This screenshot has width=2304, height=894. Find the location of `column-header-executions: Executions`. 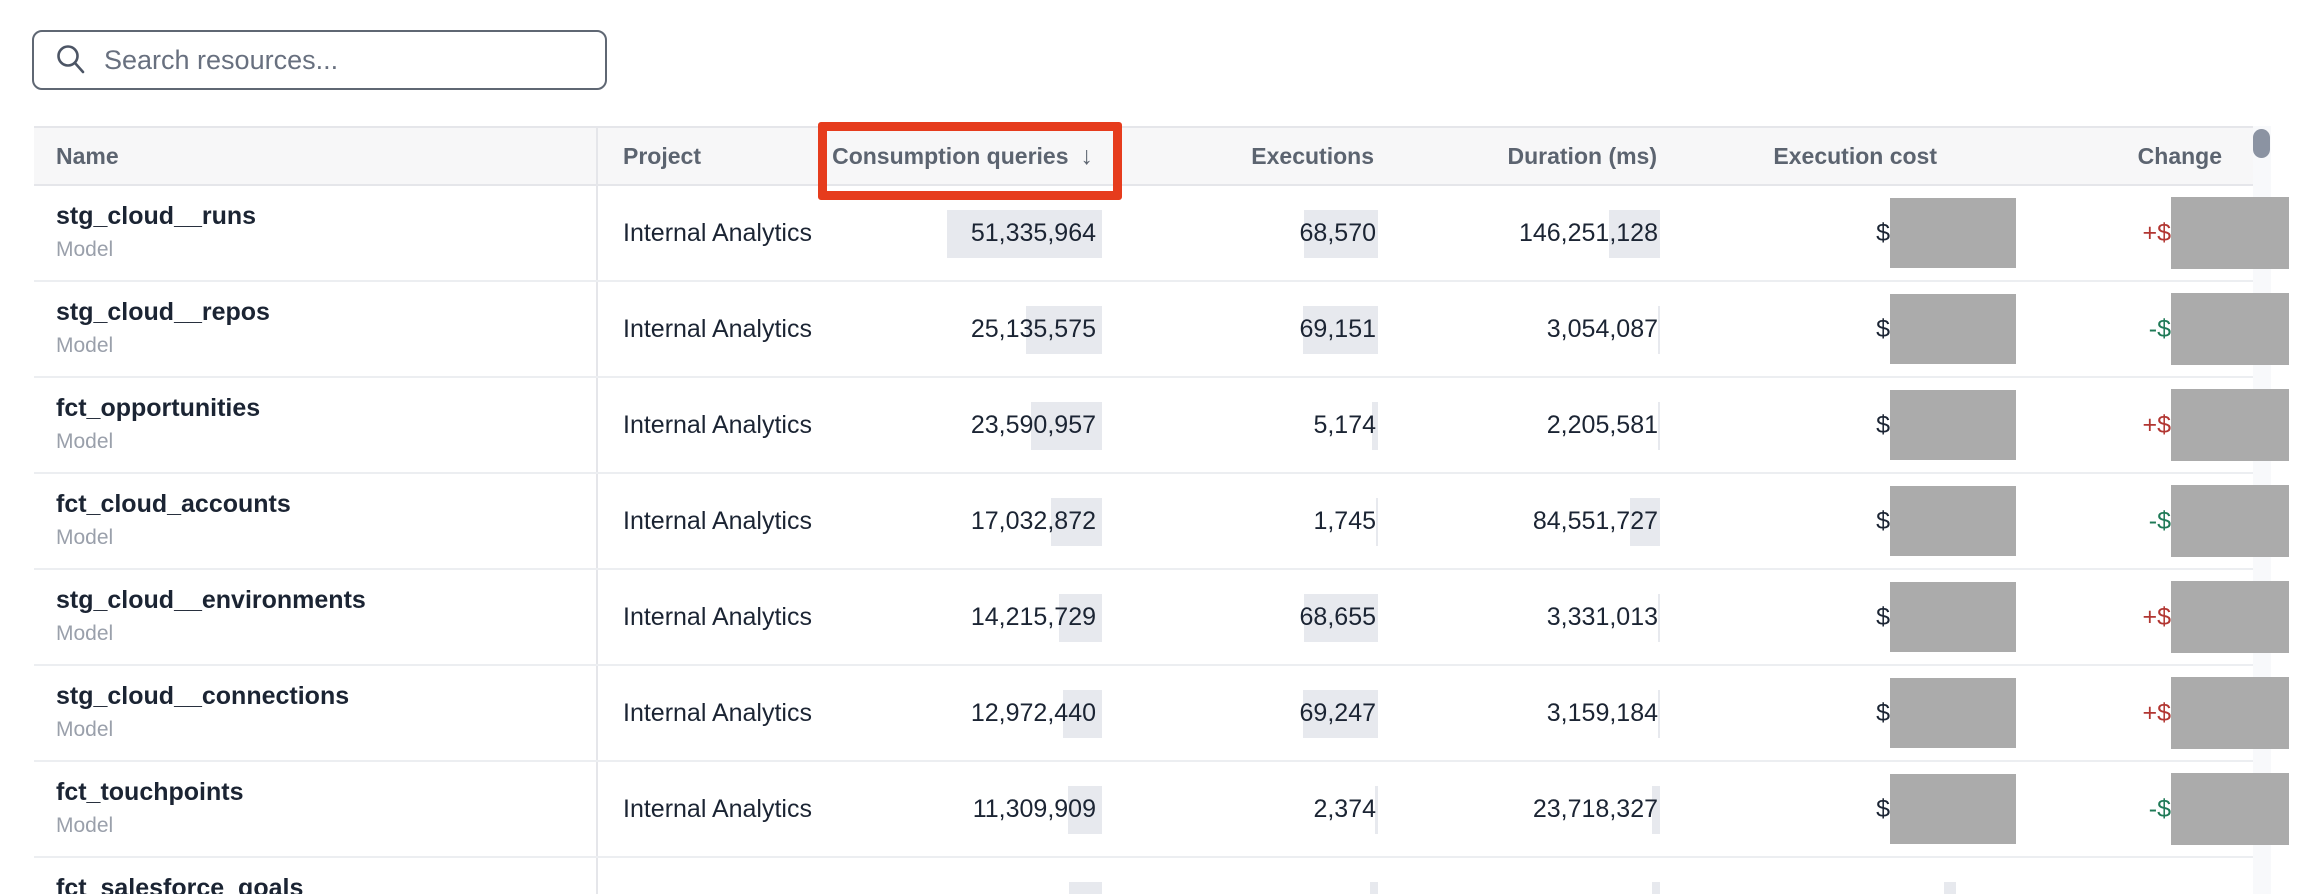

column-header-executions: Executions is located at coordinates (1312, 155).